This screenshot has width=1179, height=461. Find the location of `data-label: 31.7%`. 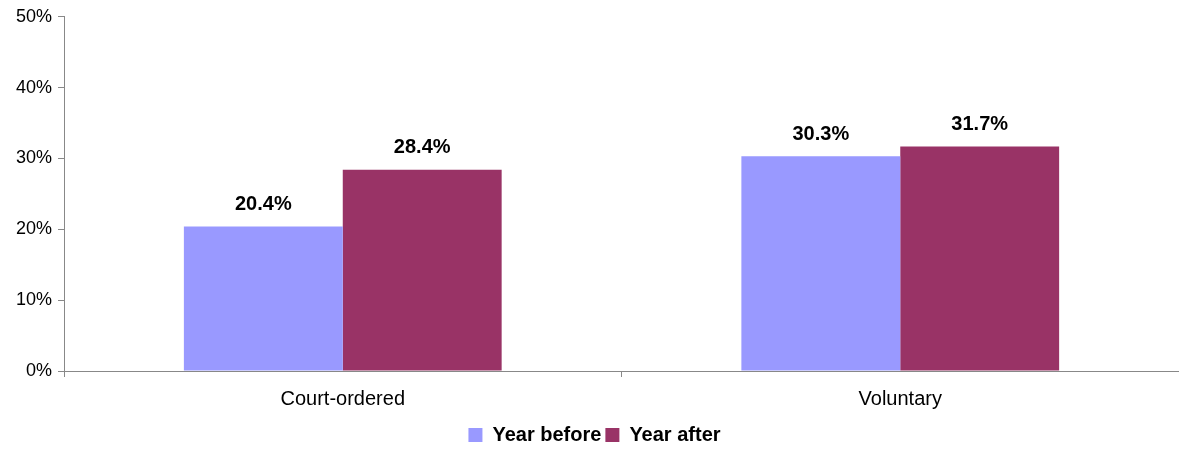

data-label: 31.7% is located at coordinates (980, 122).